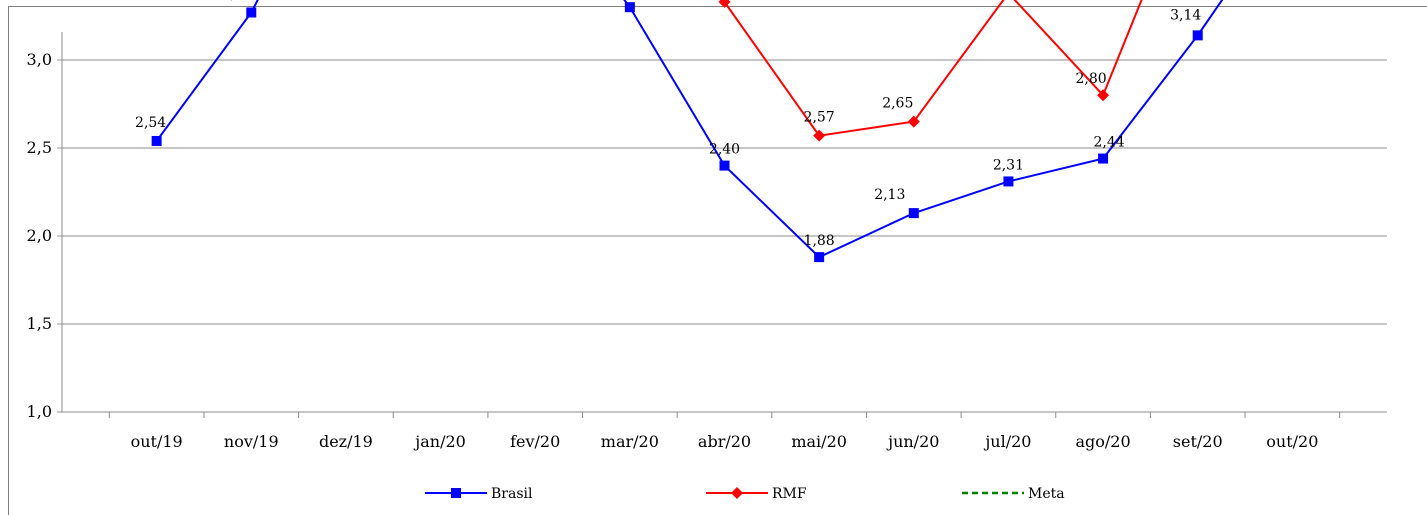  What do you see at coordinates (1007, 441) in the screenshot?
I see `x-tick-label: jul/20` at bounding box center [1007, 441].